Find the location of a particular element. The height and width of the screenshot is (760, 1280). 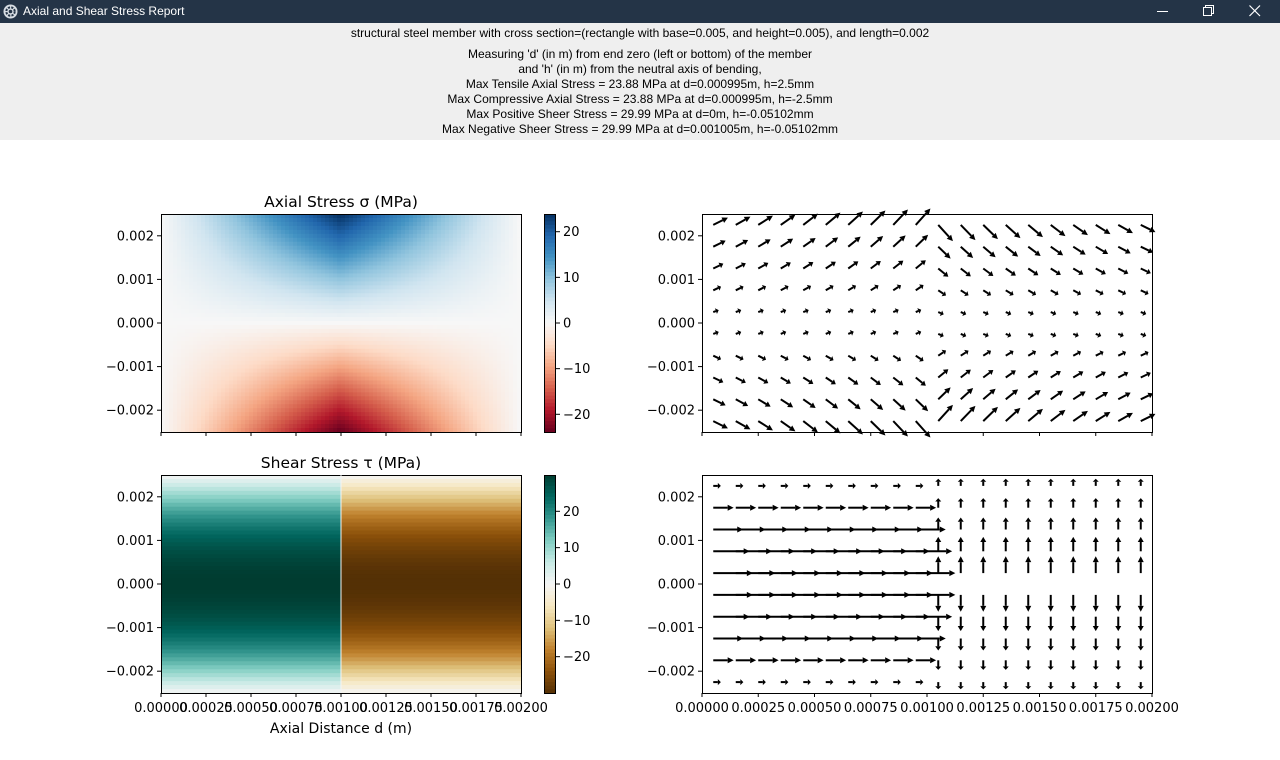

close-button is located at coordinates (1255, 11).